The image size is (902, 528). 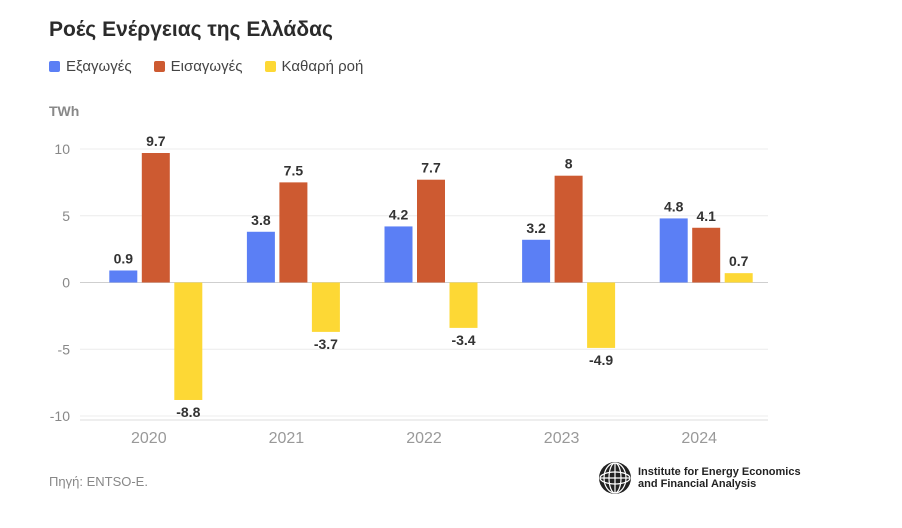 I want to click on y-tick-label: 10, so click(x=62, y=149).